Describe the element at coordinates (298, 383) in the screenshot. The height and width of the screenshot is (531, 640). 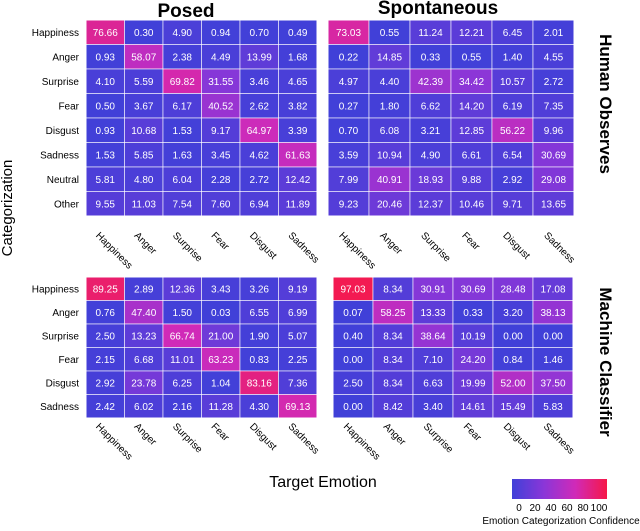
I see `cell-value-label: 7.36` at that location.